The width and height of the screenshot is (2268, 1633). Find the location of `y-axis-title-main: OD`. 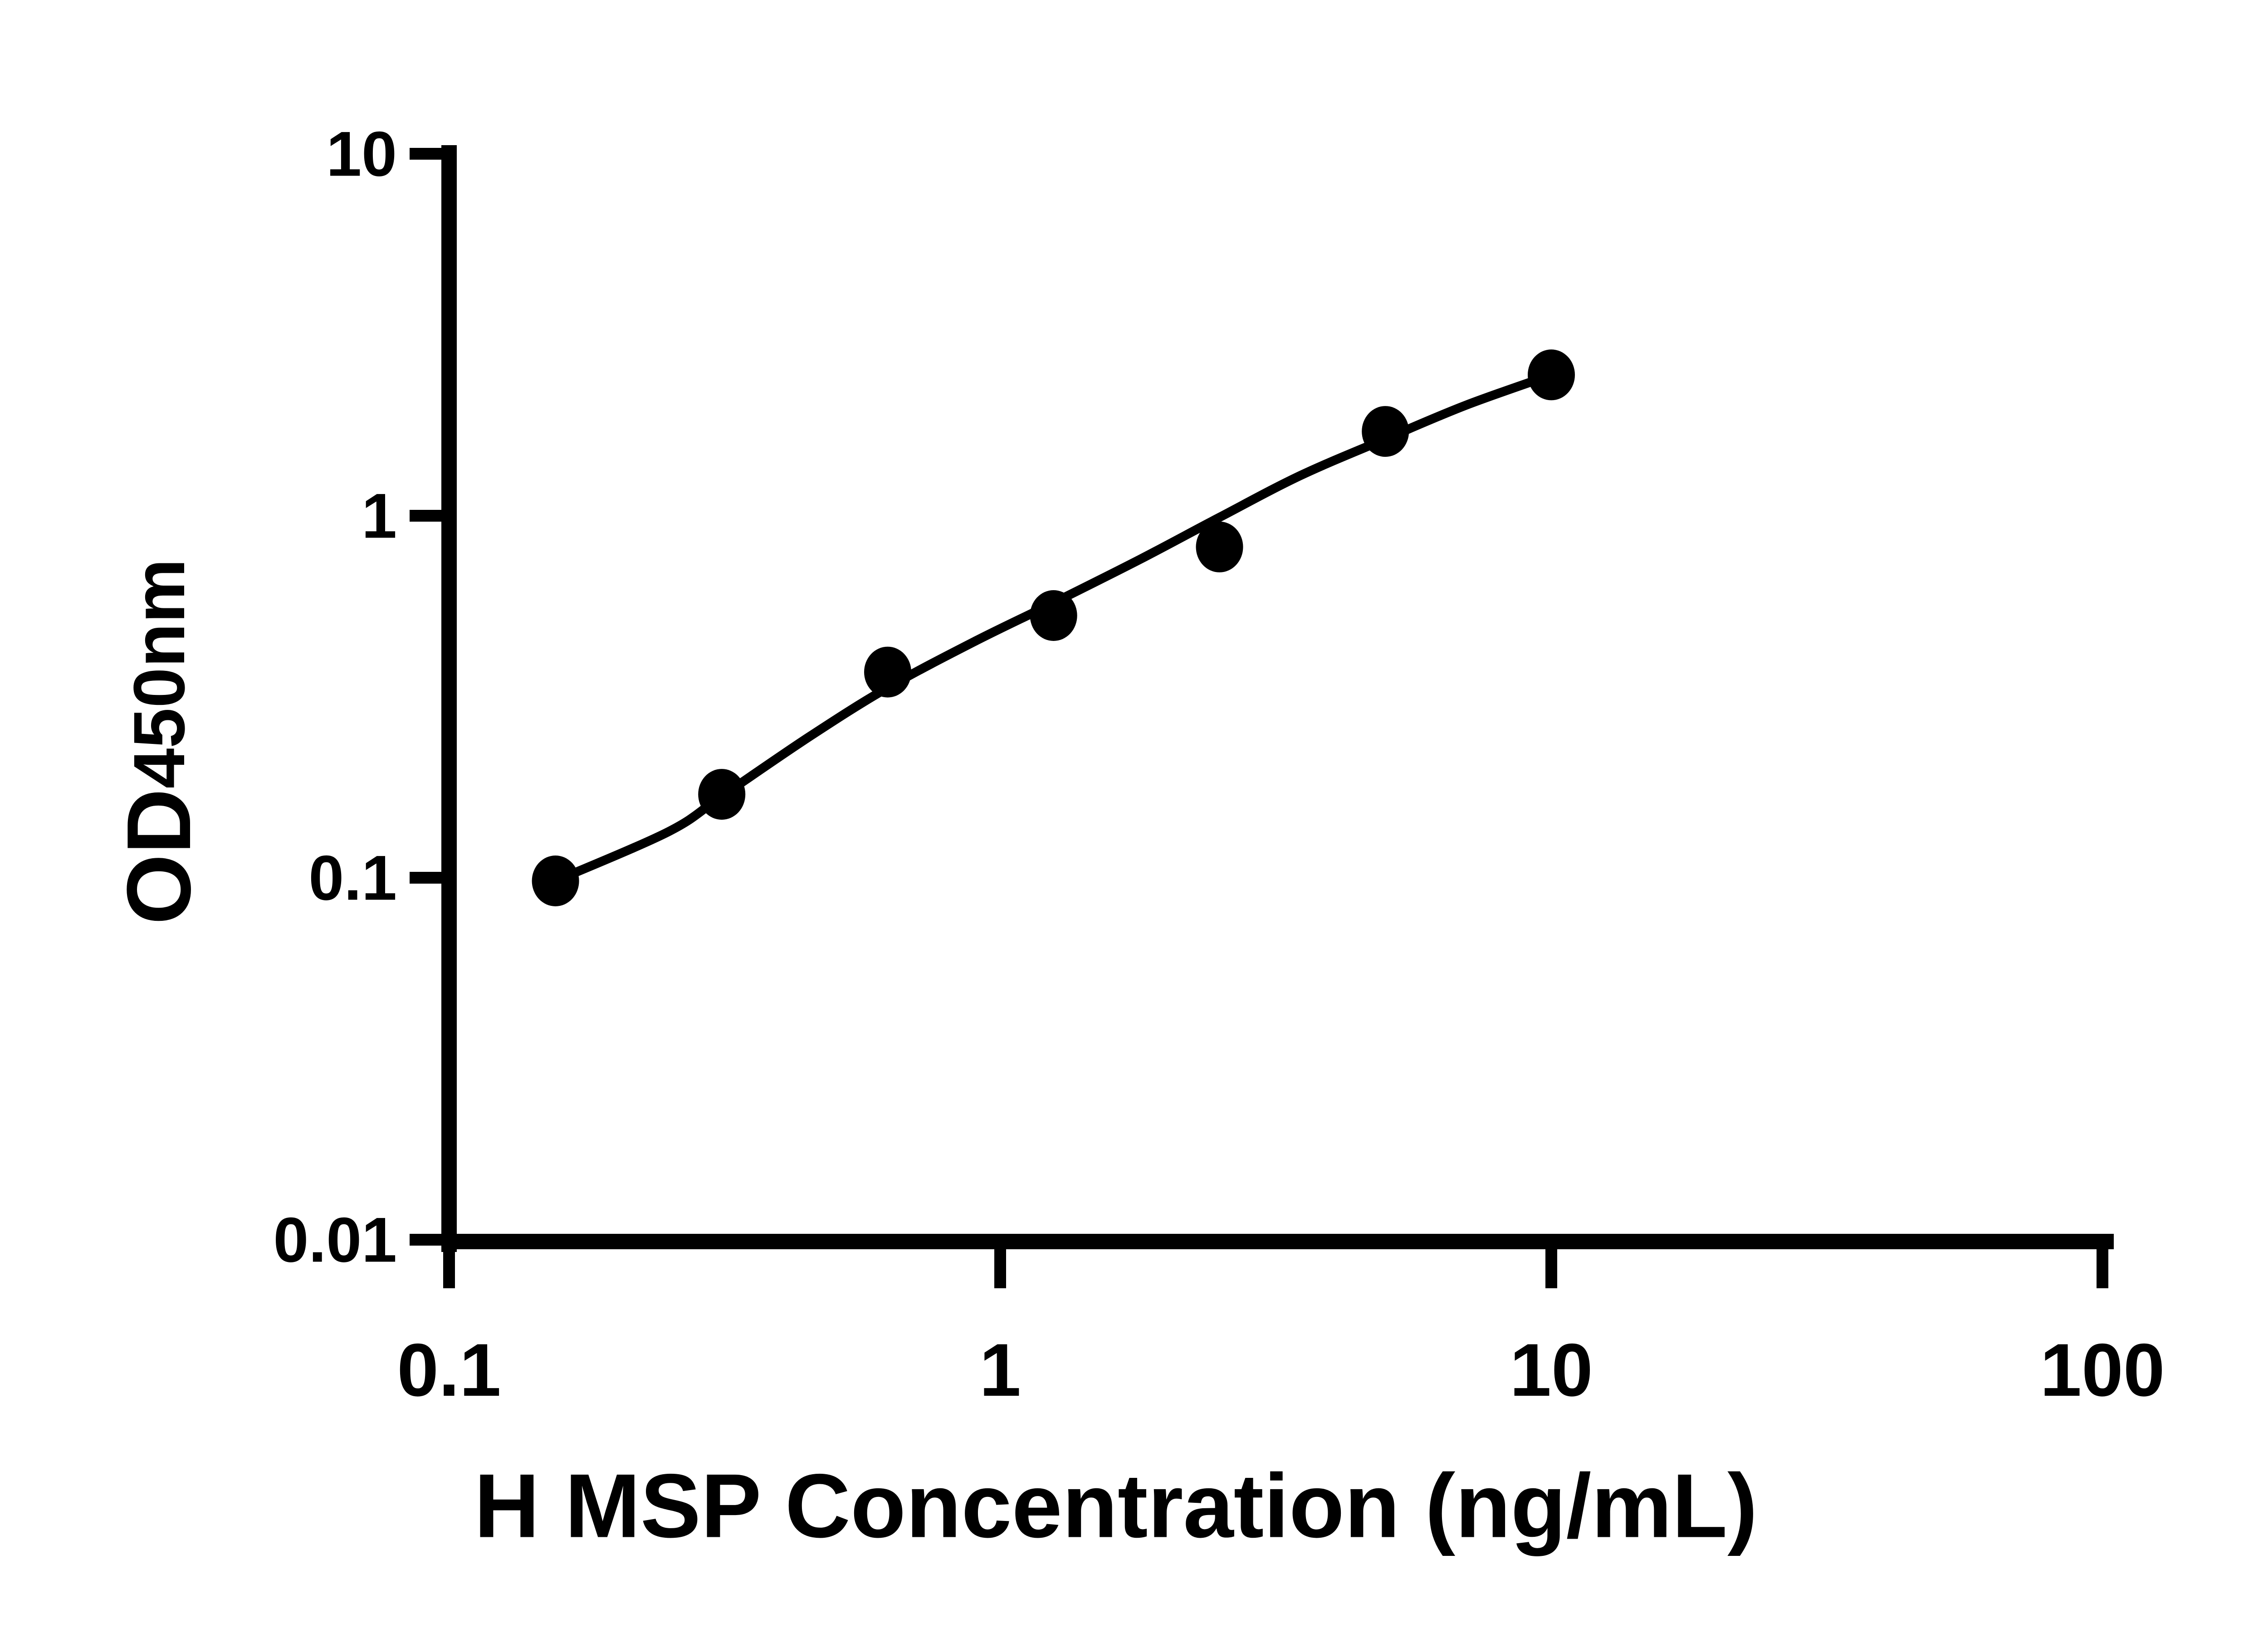

y-axis-title-main: OD is located at coordinates (159, 856).